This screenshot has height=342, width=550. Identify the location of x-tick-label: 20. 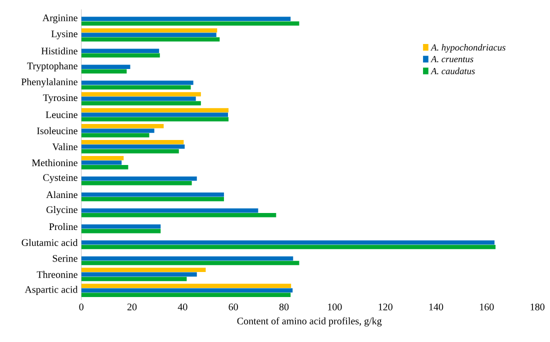
(132, 307).